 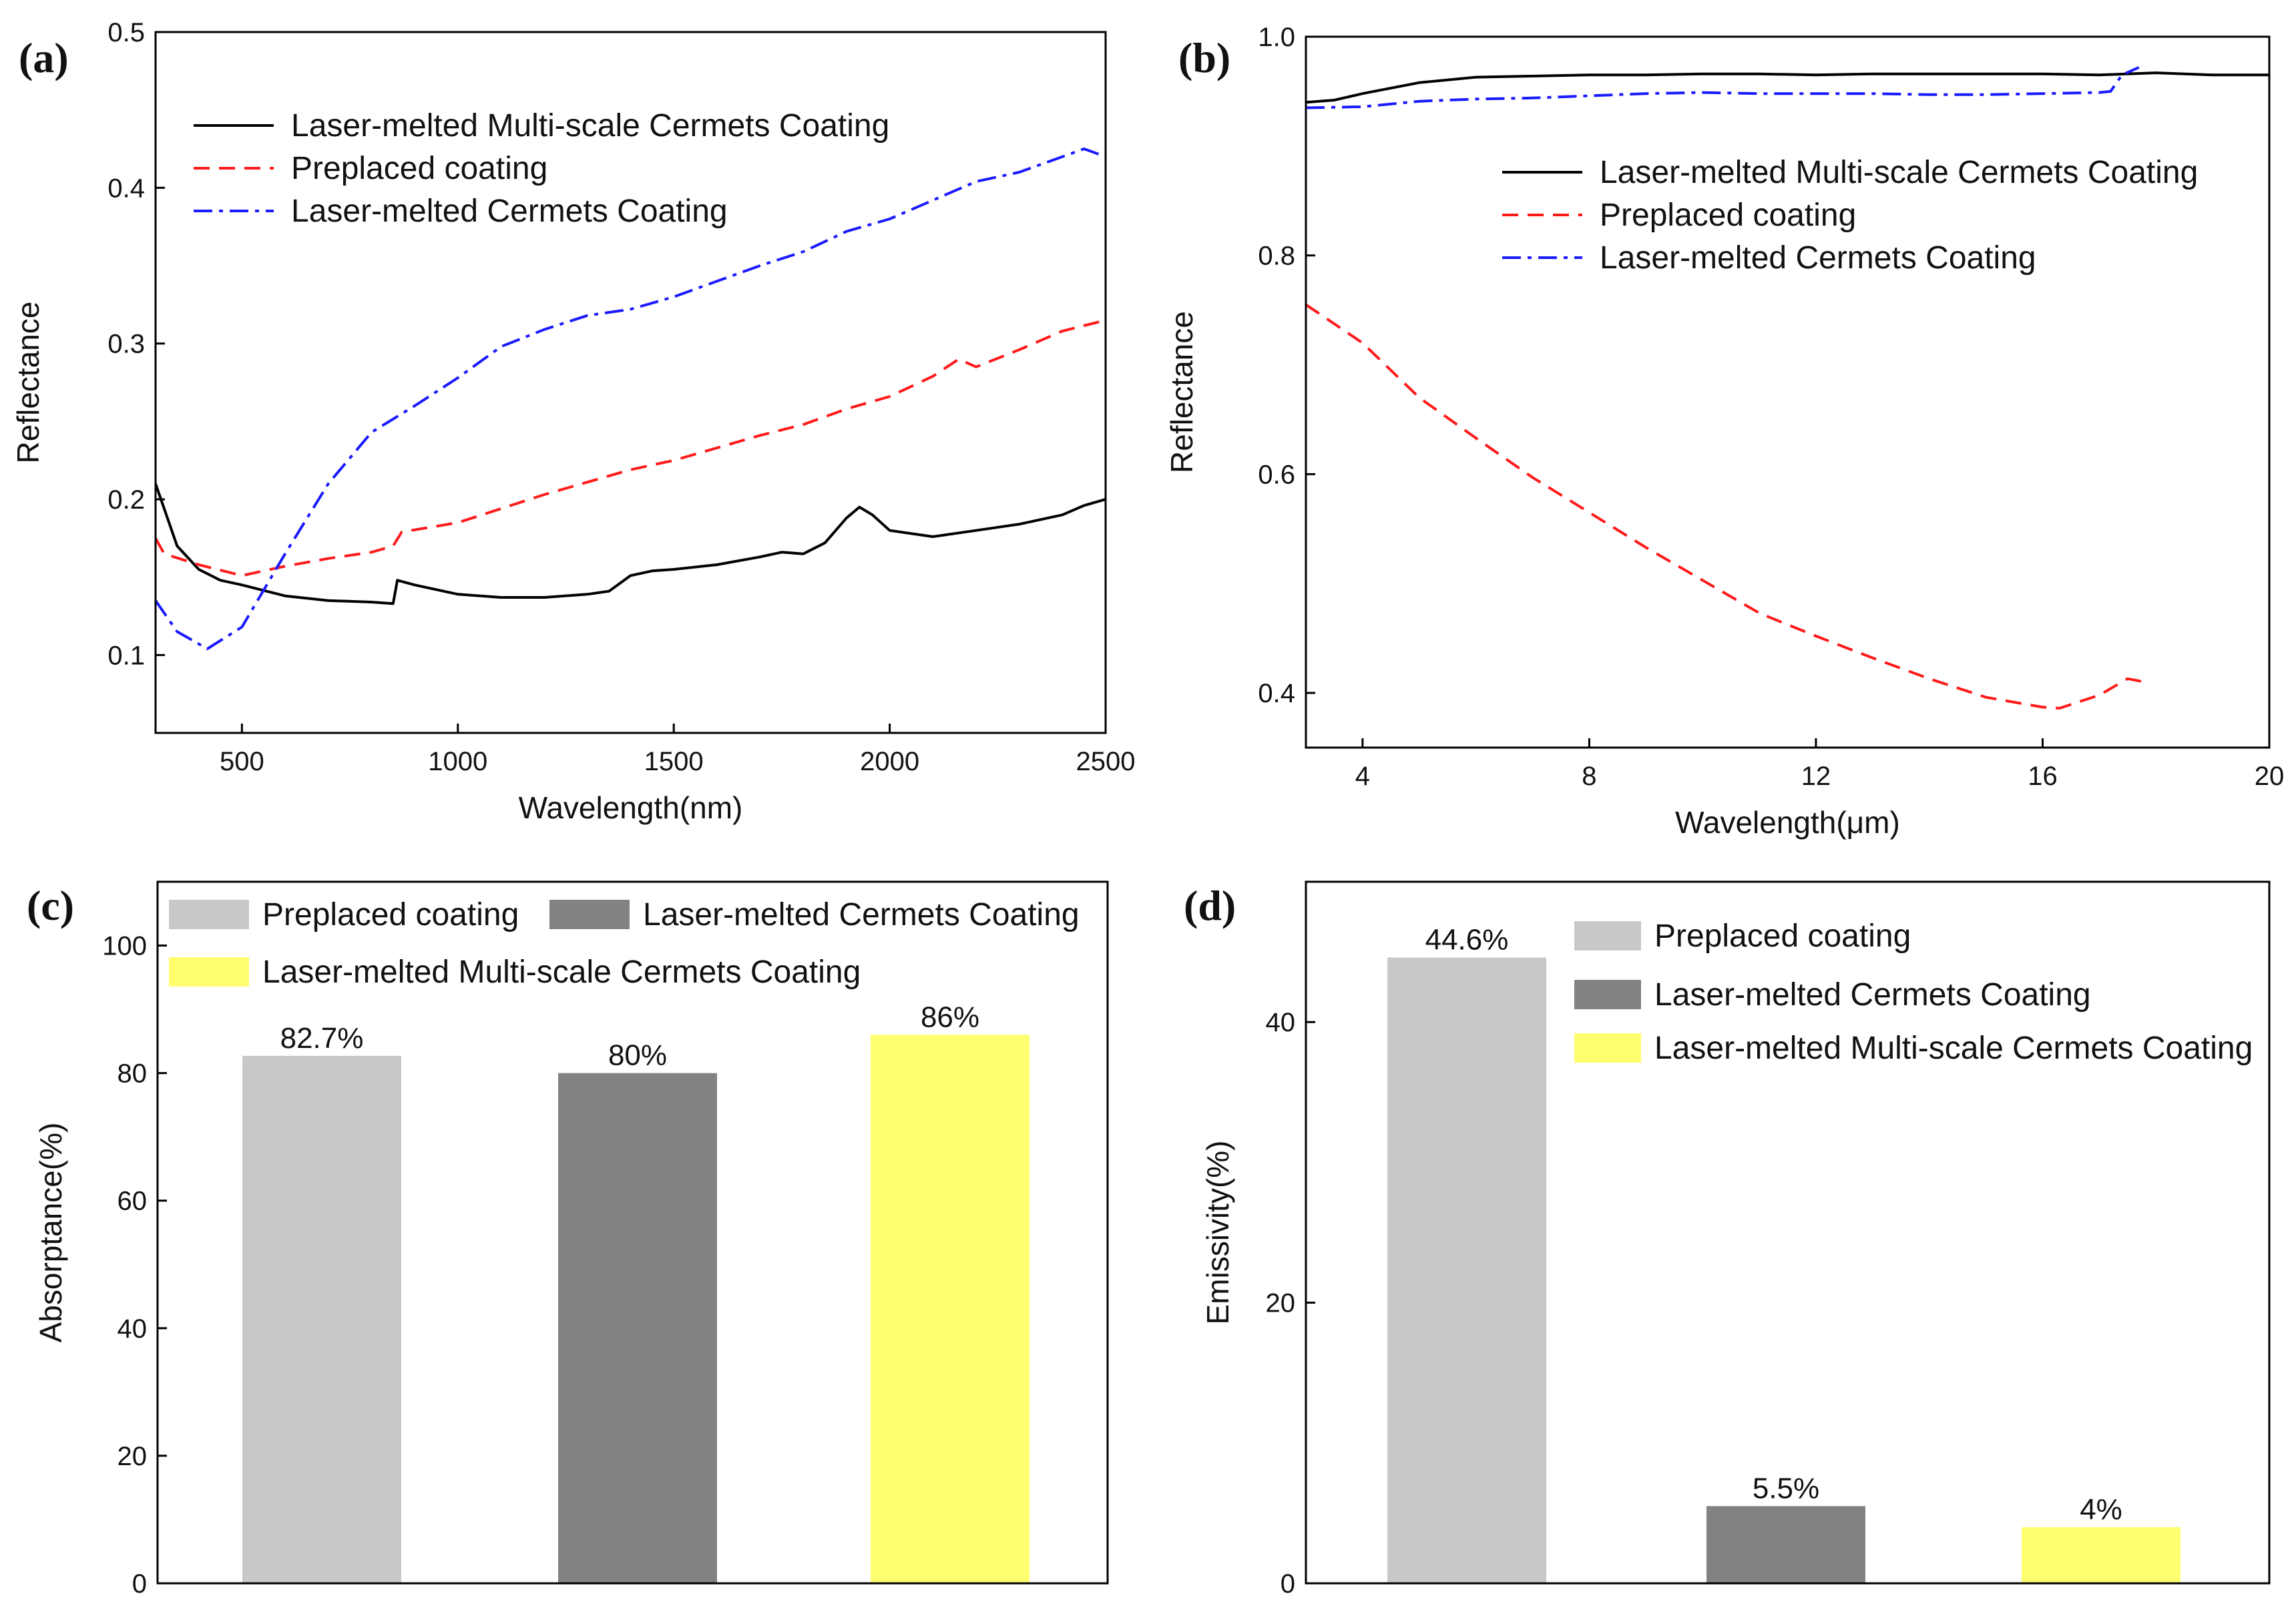 What do you see at coordinates (242, 761) in the screenshot?
I see `x-tick-label: 500` at bounding box center [242, 761].